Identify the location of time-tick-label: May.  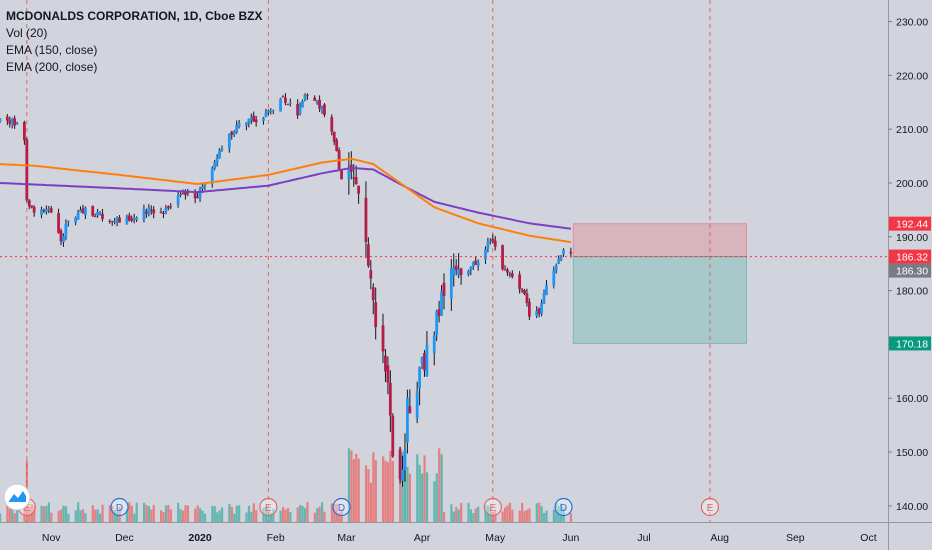
(495, 538).